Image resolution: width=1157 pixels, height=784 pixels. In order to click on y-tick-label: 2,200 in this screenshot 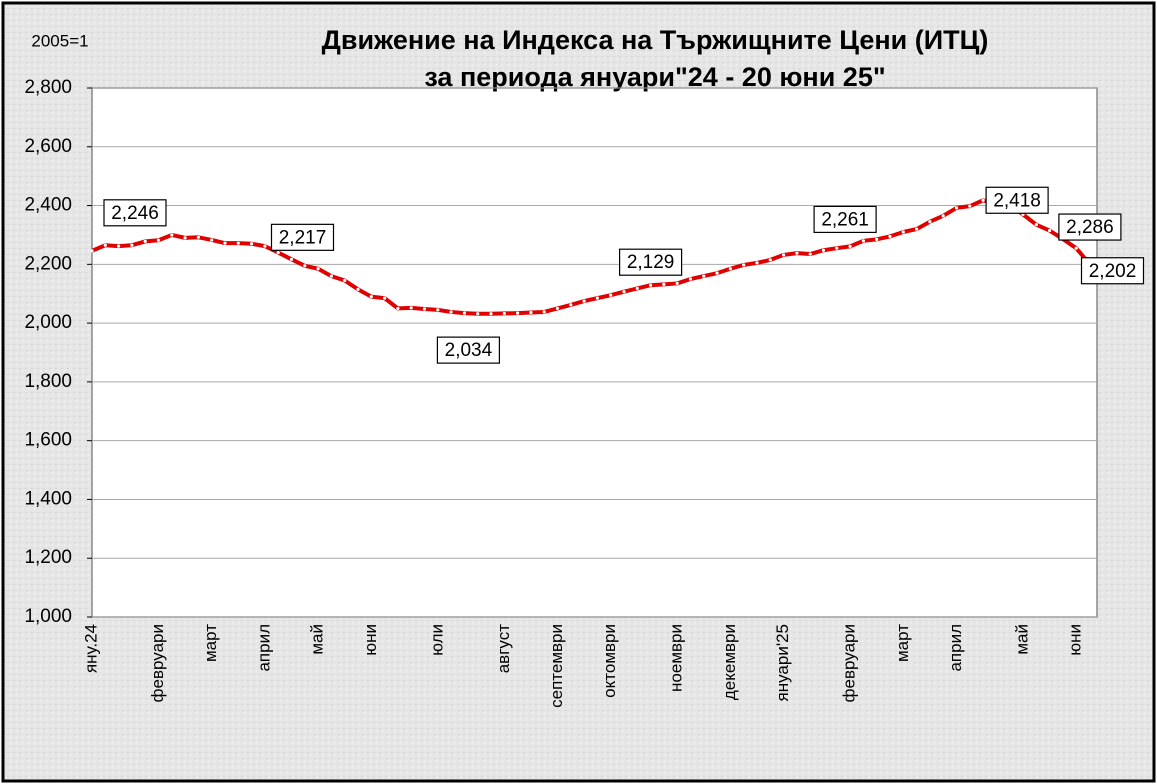, I will do `click(48, 263)`.